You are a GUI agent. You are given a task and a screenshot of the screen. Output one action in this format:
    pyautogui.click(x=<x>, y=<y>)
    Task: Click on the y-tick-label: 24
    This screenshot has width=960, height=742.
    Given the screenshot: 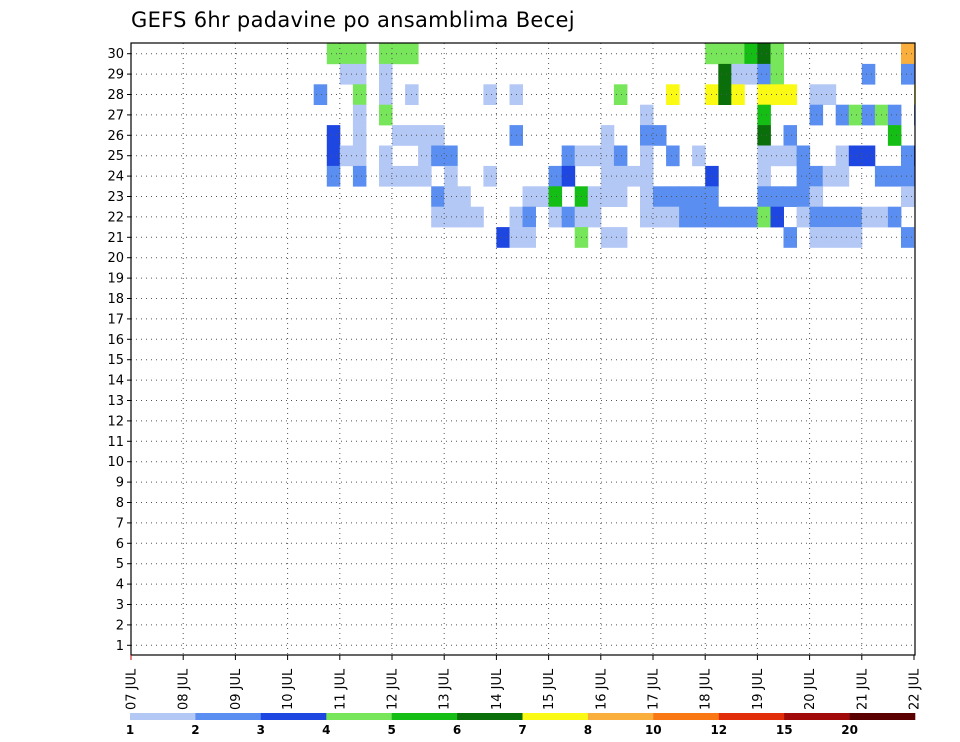 What is the action you would take?
    pyautogui.click(x=115, y=177)
    